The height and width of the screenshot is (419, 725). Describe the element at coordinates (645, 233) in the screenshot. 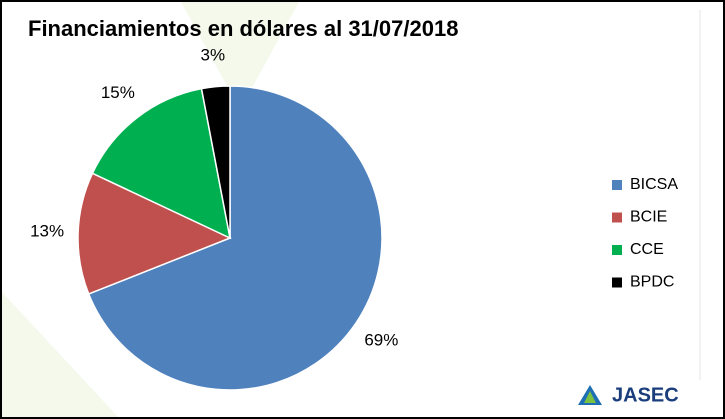

I see `legend: BICSA BCIE CCE BPDC` at that location.